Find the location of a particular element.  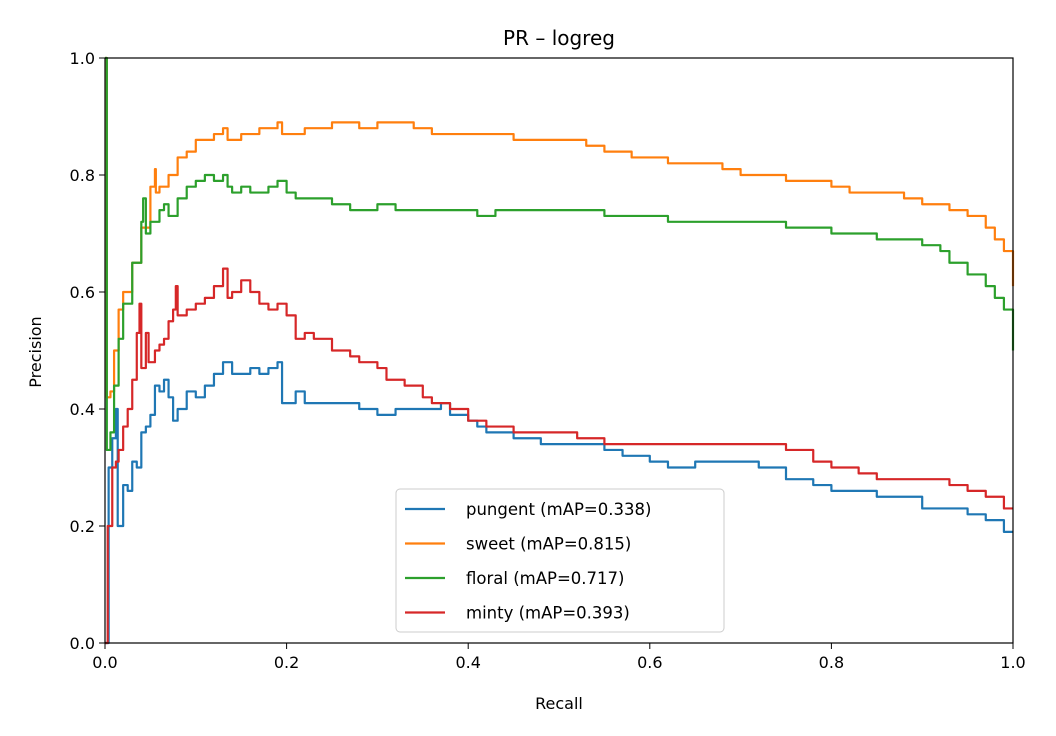

y-tick-label-0: 0.0 is located at coordinates (82, 643).